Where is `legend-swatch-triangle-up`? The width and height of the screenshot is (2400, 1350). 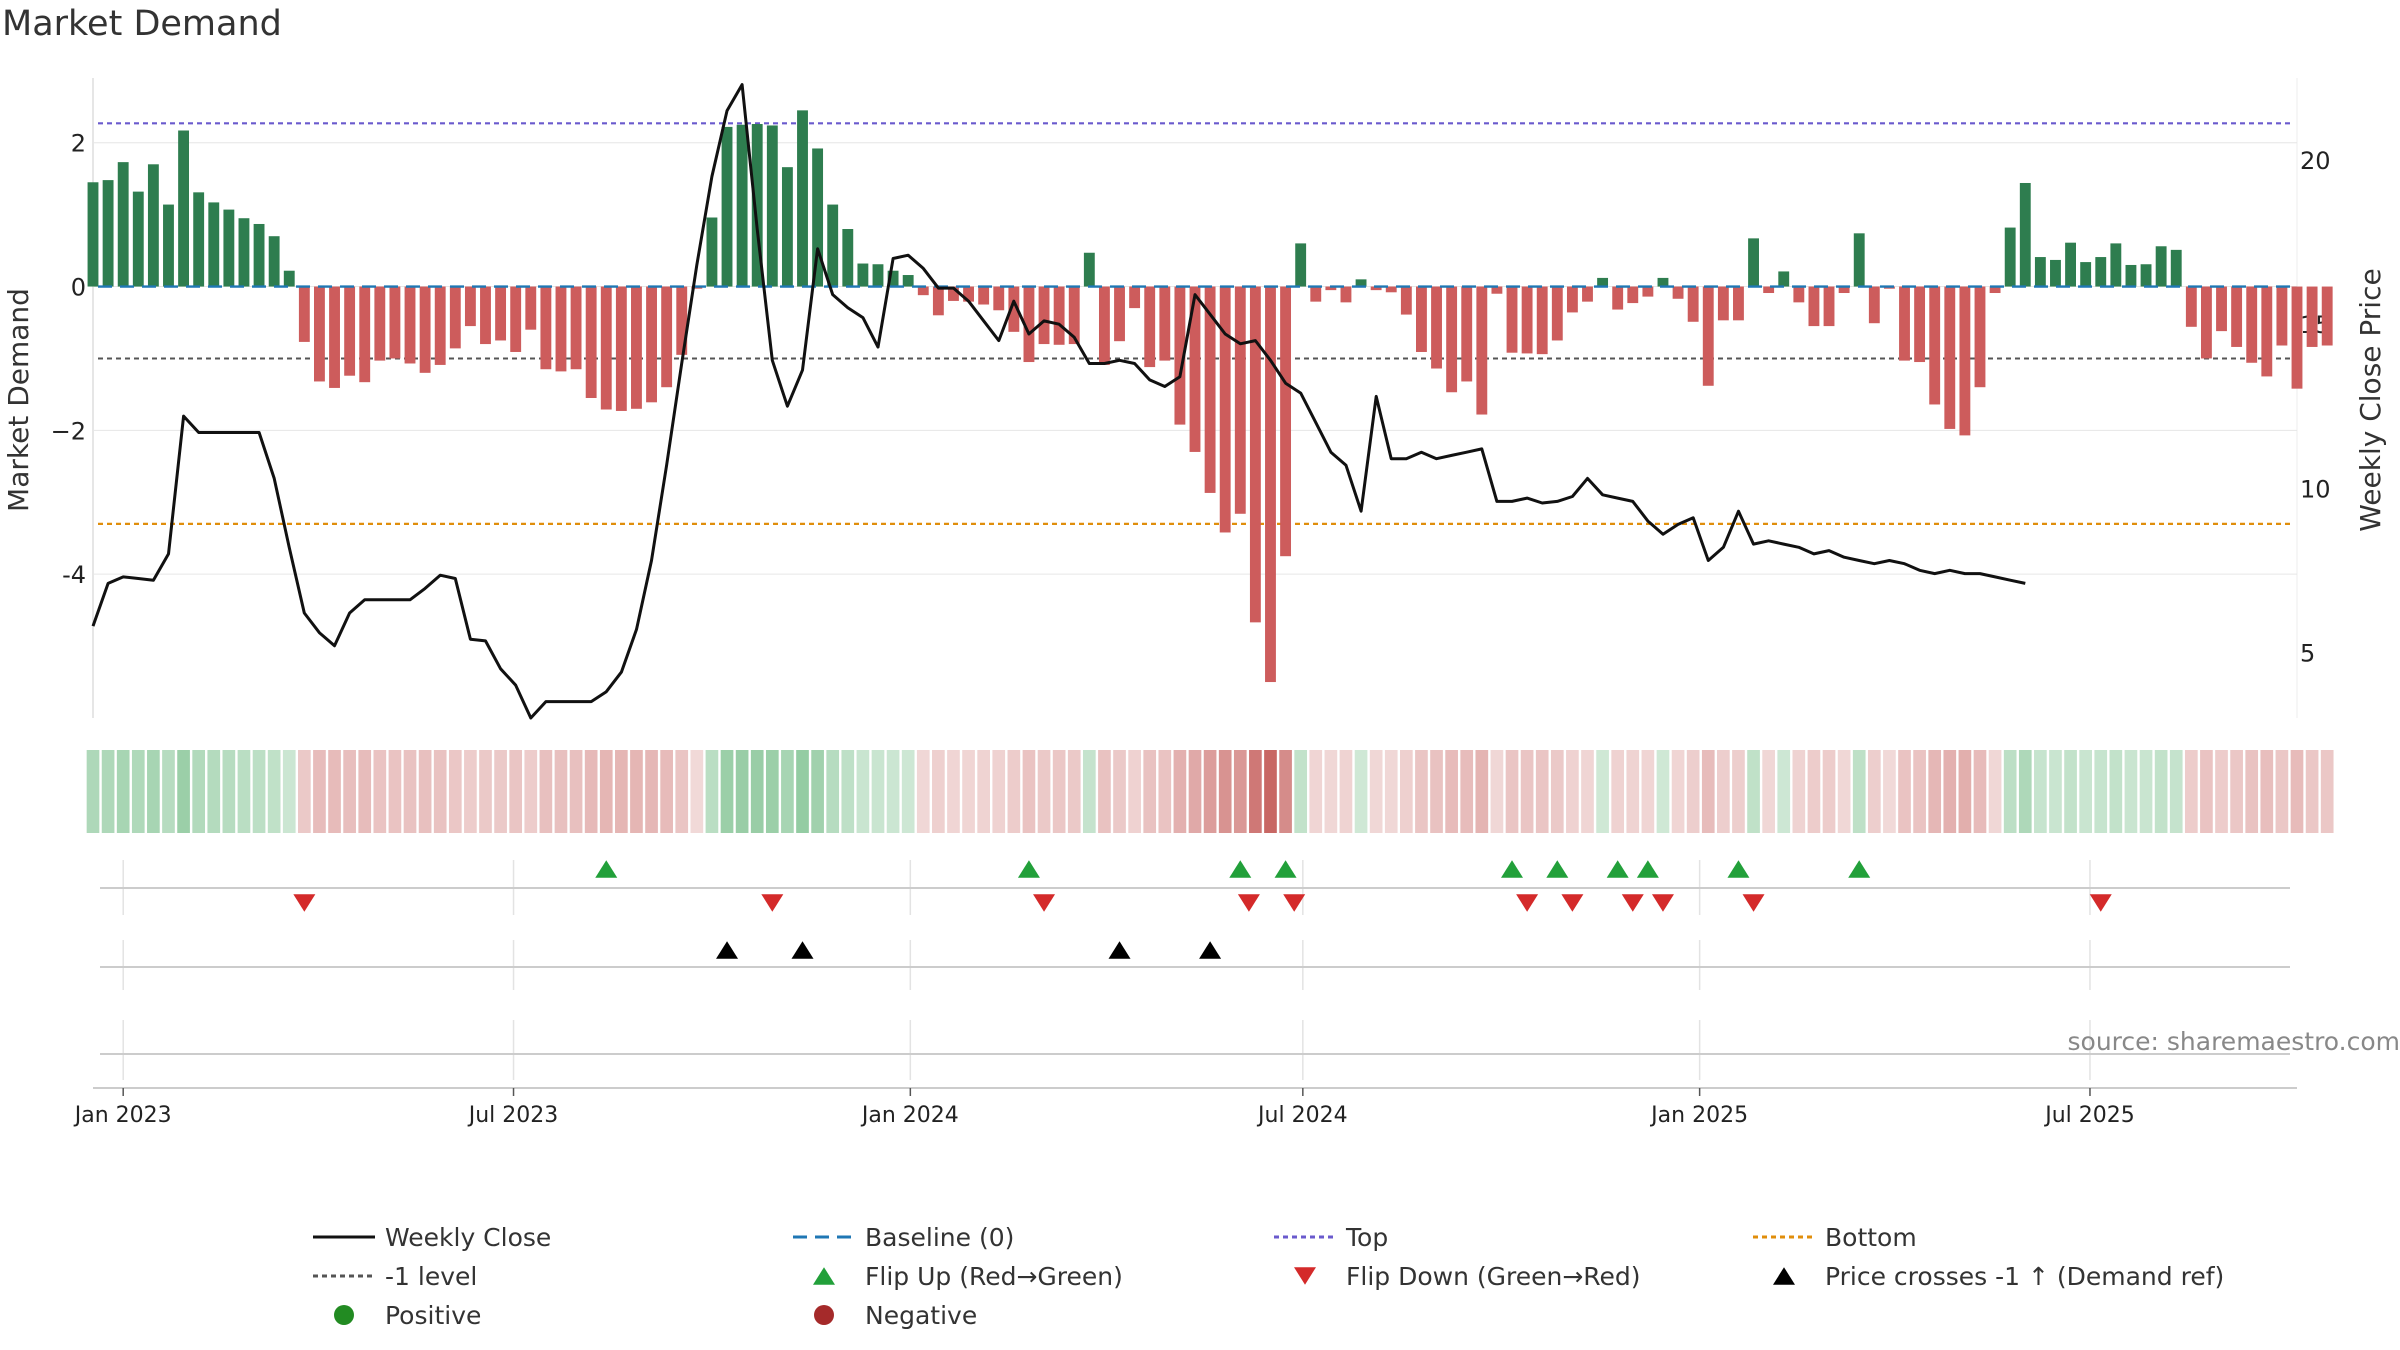
legend-swatch-triangle-up is located at coordinates (824, 1276).